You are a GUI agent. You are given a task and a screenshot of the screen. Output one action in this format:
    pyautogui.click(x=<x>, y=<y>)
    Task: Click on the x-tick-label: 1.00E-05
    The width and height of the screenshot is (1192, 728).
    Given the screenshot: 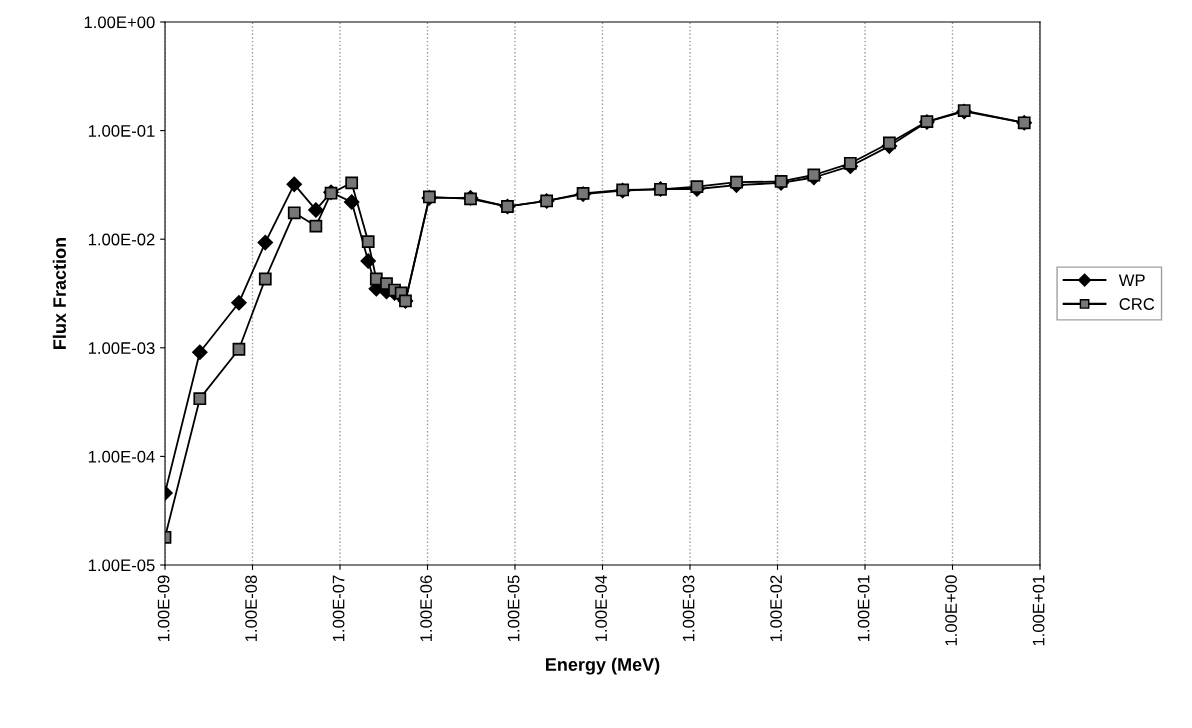 What is the action you would take?
    pyautogui.click(x=513, y=608)
    